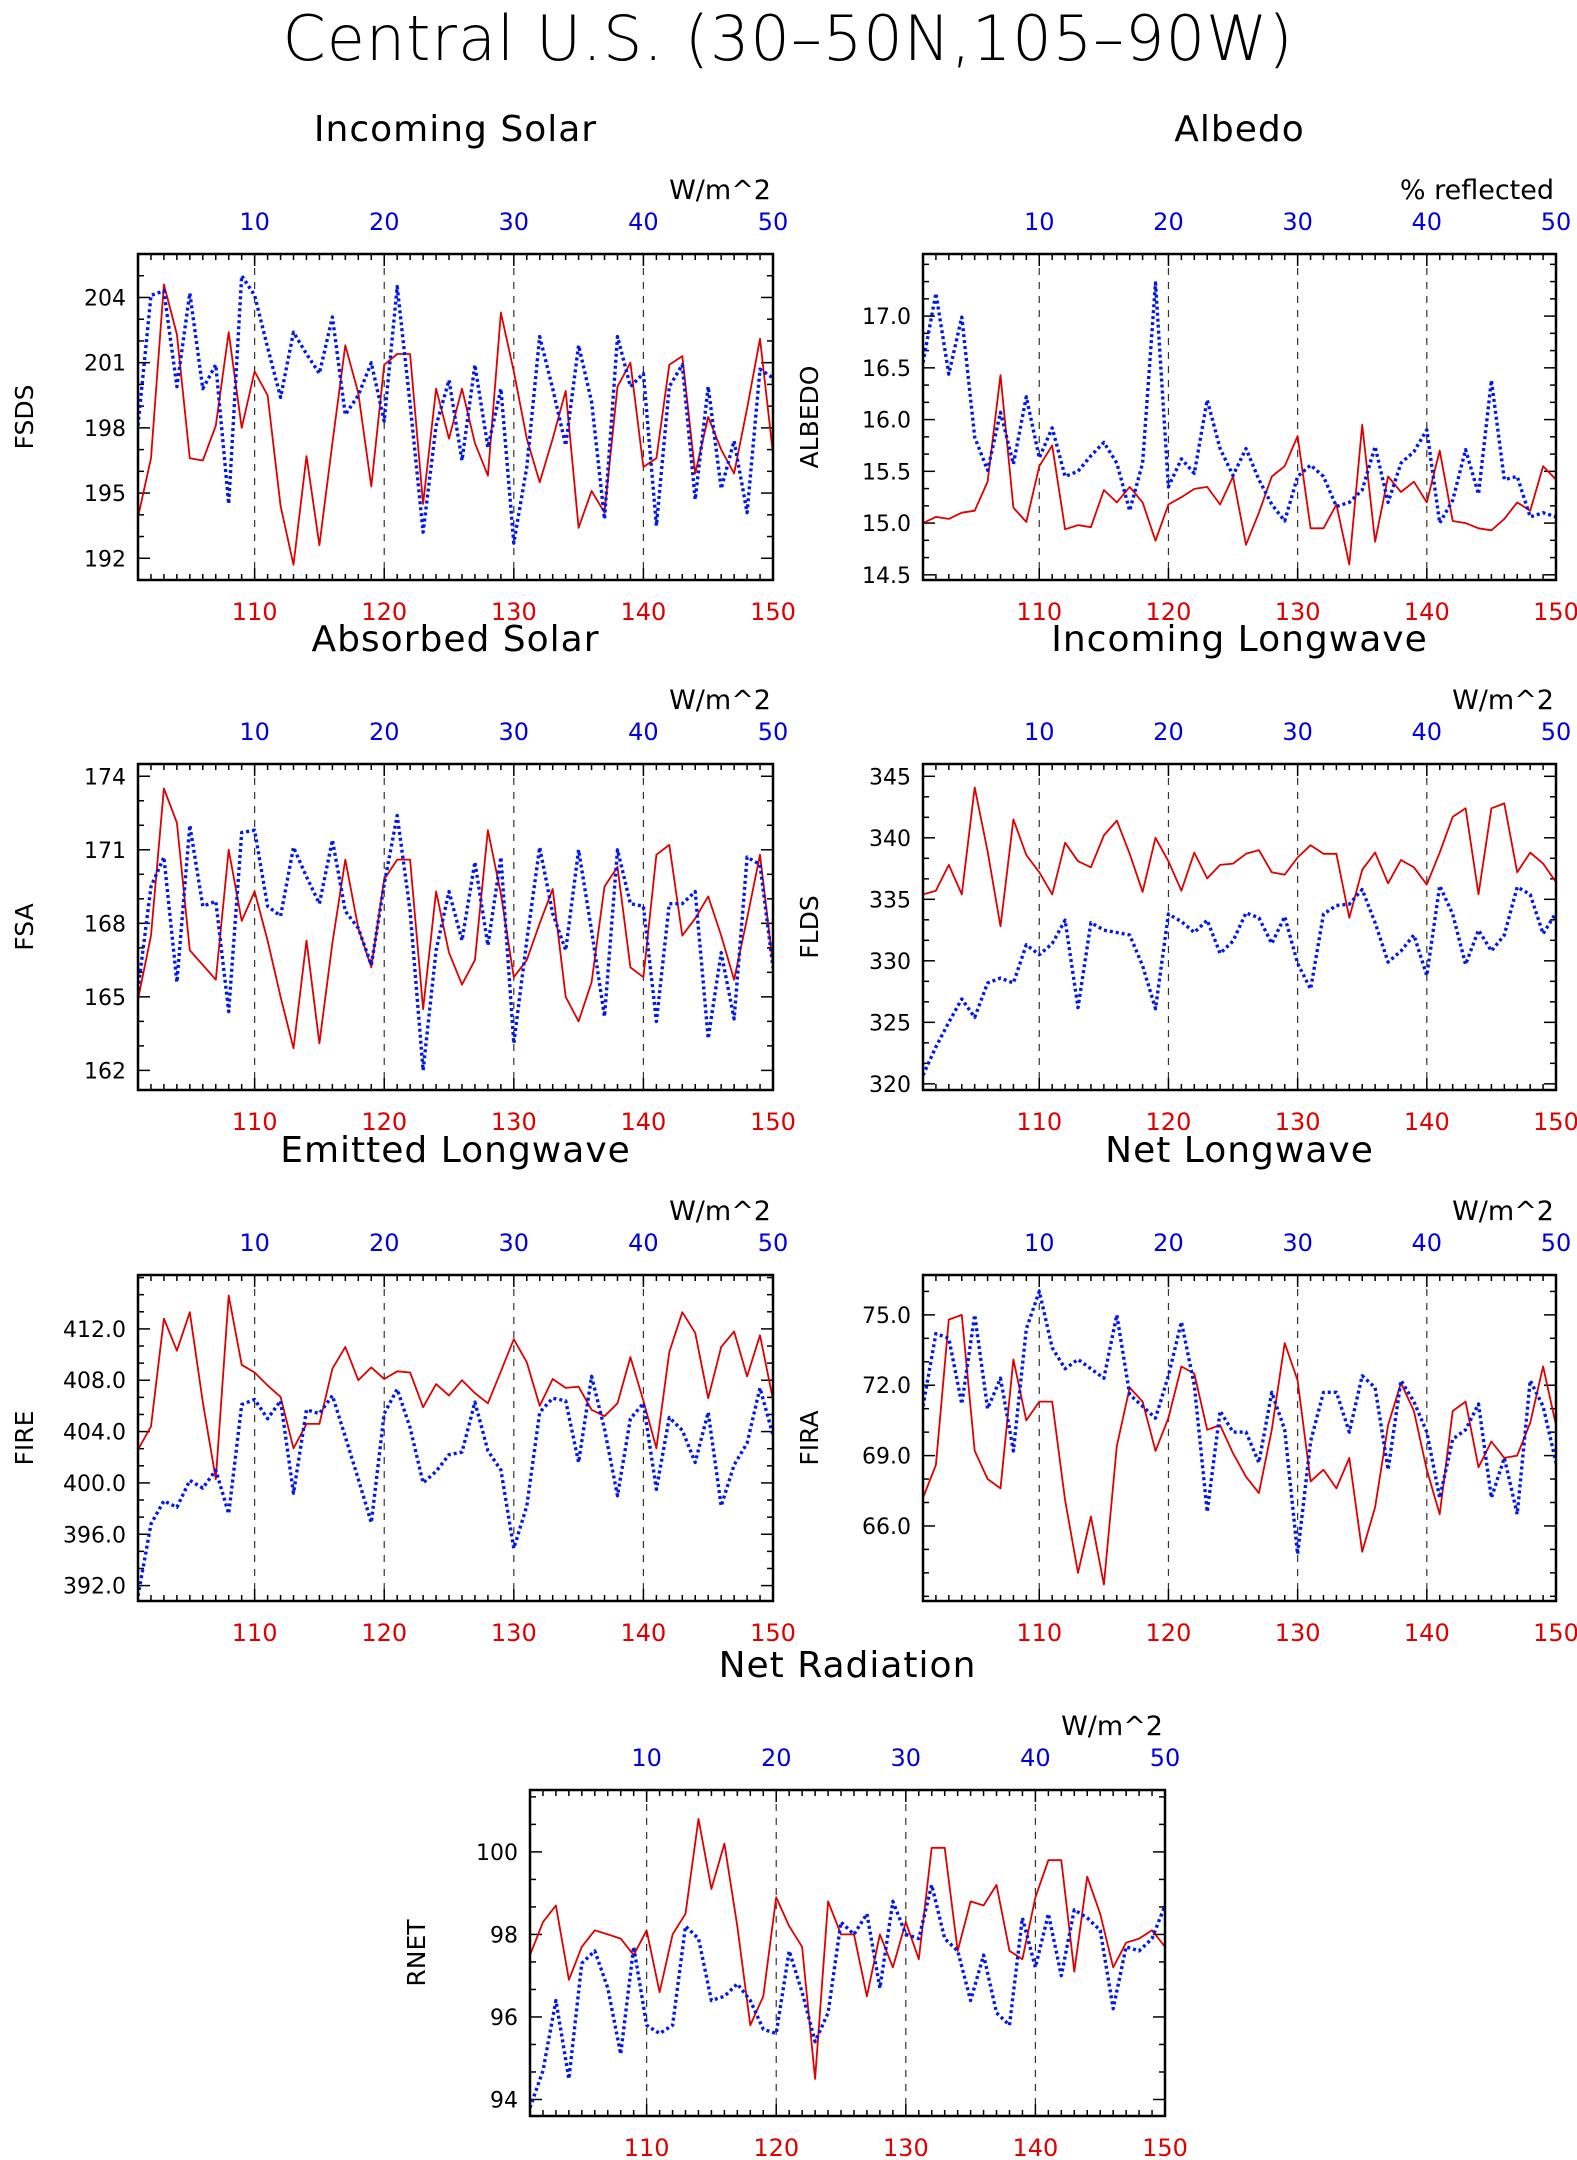  I want to click on y-axis-label: FLDS, so click(809, 926).